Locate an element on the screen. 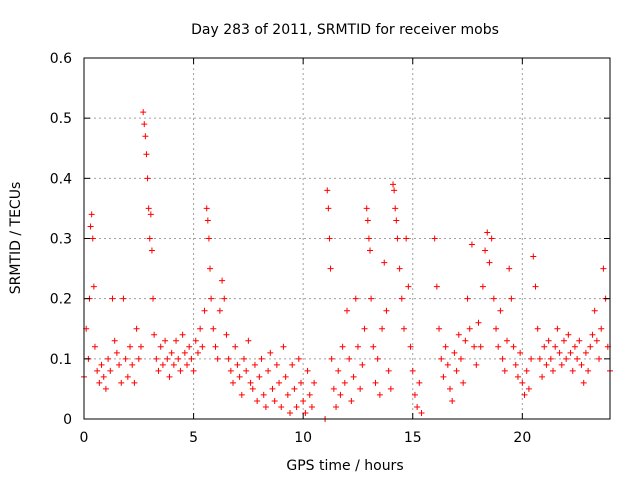 Image resolution: width=640 pixels, height=480 pixels. y-axis-label: SRMTID / TECUs is located at coordinates (16, 238).